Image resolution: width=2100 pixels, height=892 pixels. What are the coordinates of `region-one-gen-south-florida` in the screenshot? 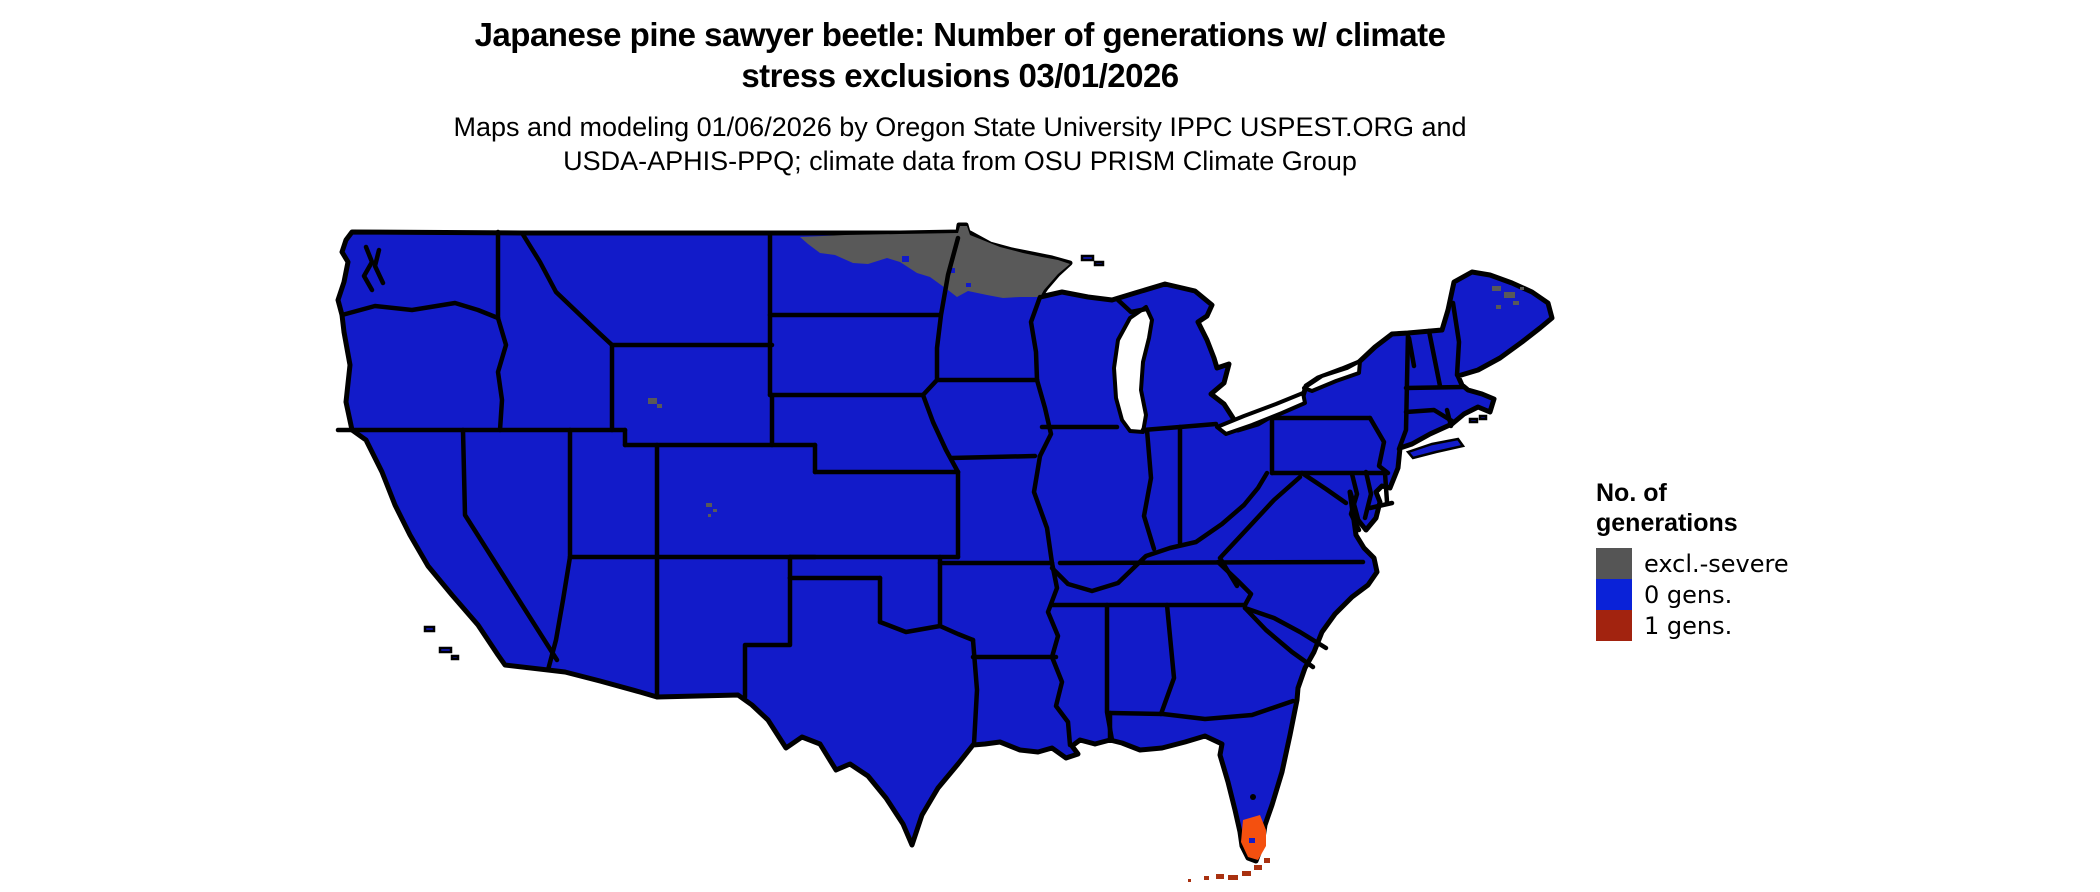 It's located at (1253, 837).